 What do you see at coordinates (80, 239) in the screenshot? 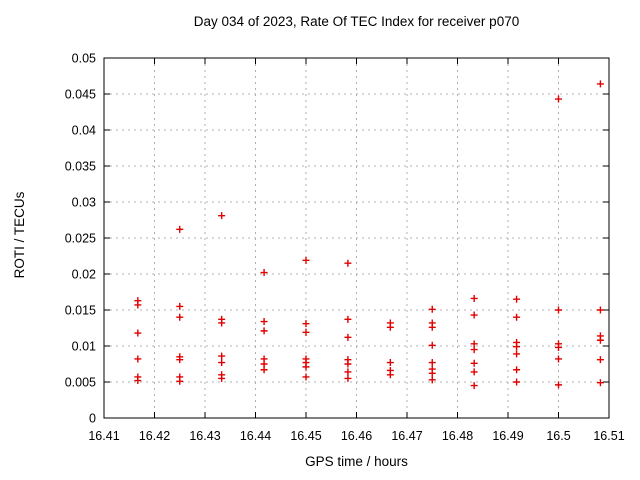
I see `y-tick-label: 0.025` at bounding box center [80, 239].